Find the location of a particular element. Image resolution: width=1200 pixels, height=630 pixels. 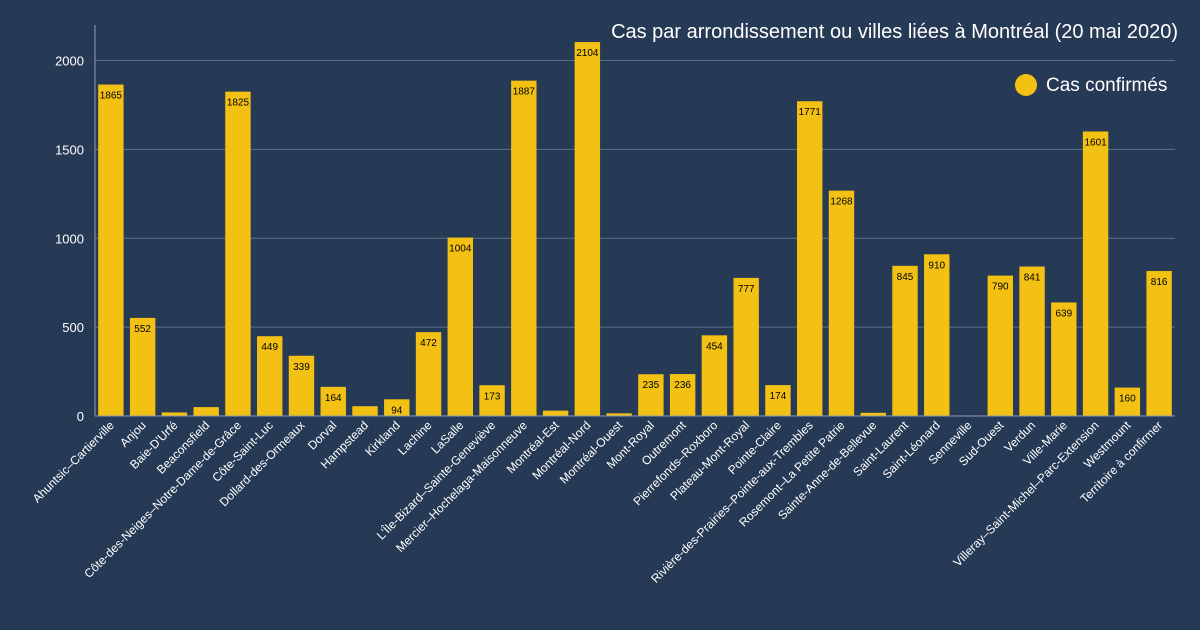

y-tick-label: 1000 is located at coordinates (69, 238).